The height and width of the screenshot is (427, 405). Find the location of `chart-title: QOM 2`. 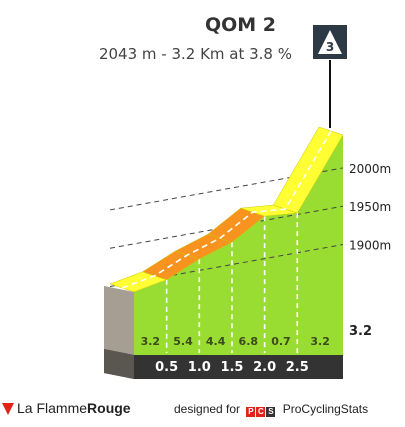

chart-title: QOM 2 is located at coordinates (240, 25).